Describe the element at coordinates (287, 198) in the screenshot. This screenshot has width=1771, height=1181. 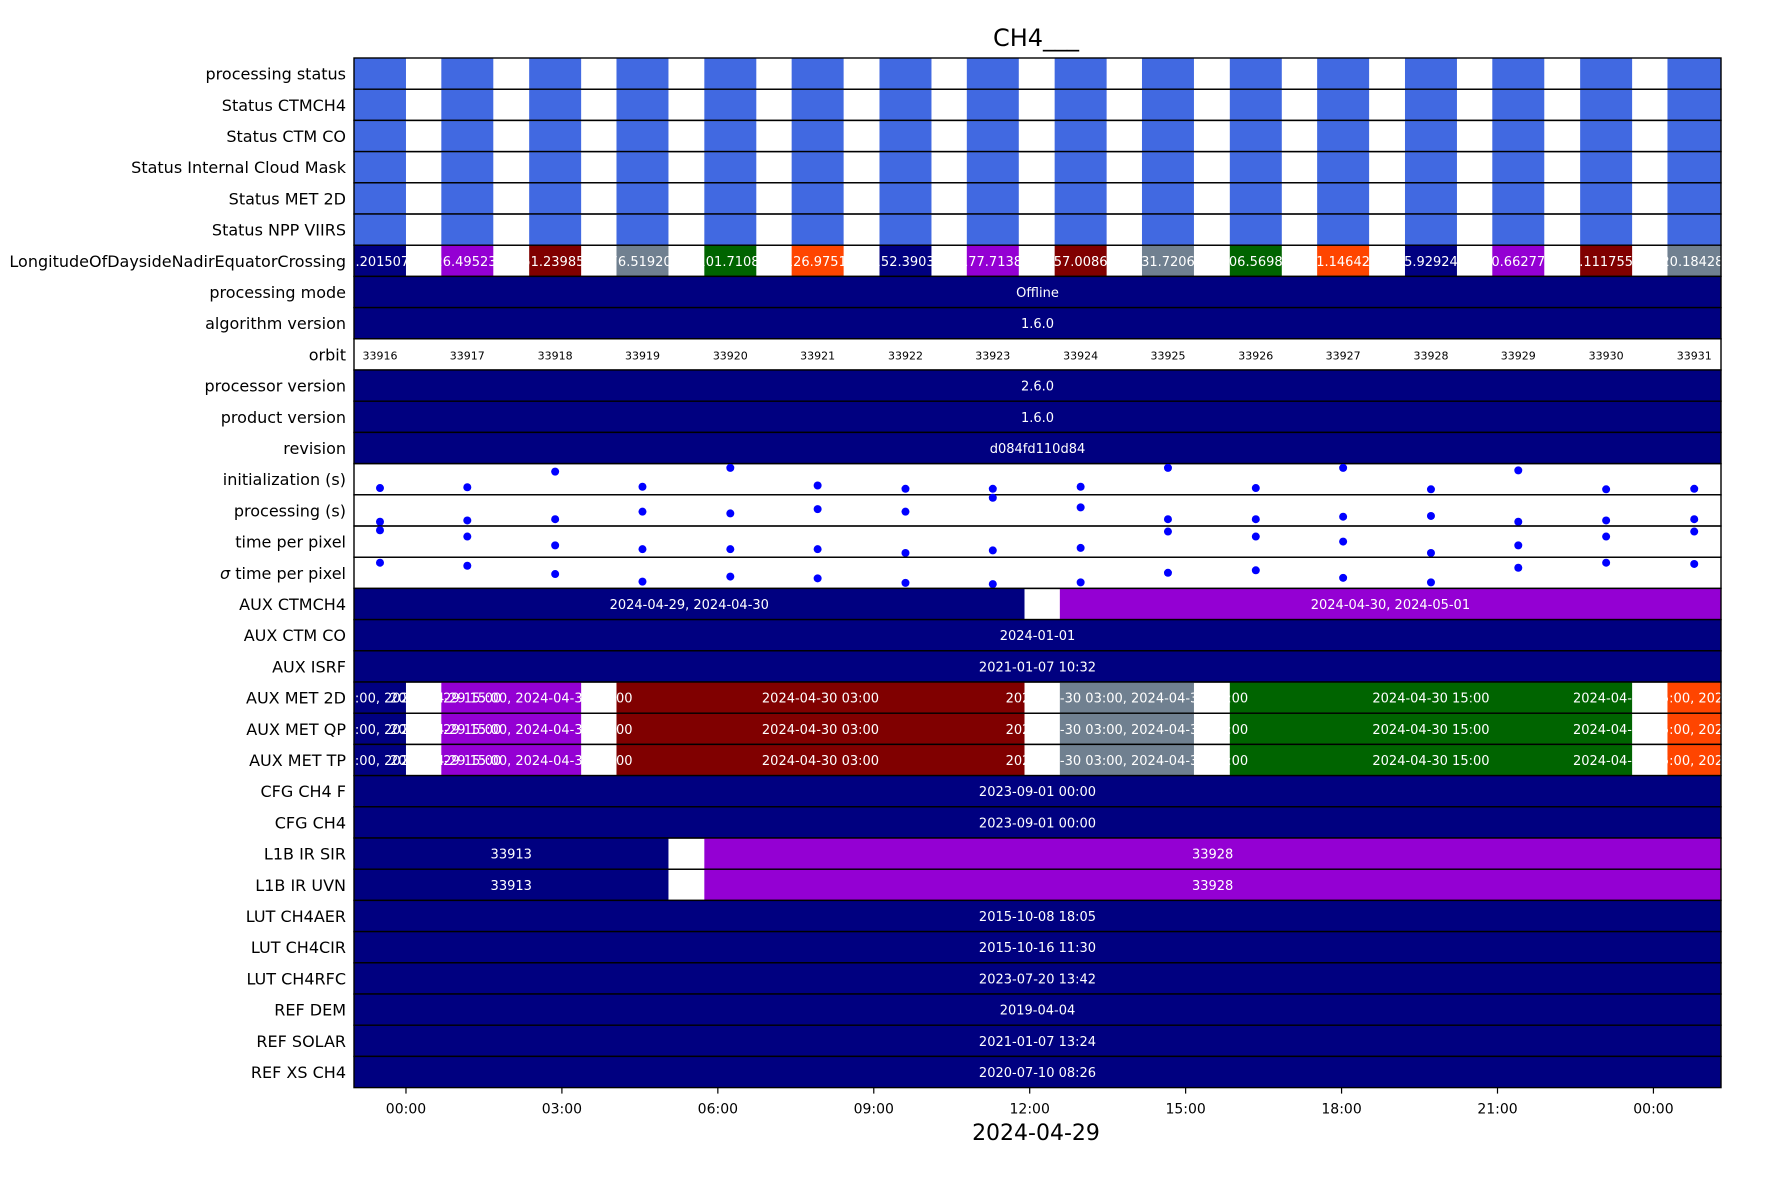
I see `row-label: Status MET 2D` at that location.